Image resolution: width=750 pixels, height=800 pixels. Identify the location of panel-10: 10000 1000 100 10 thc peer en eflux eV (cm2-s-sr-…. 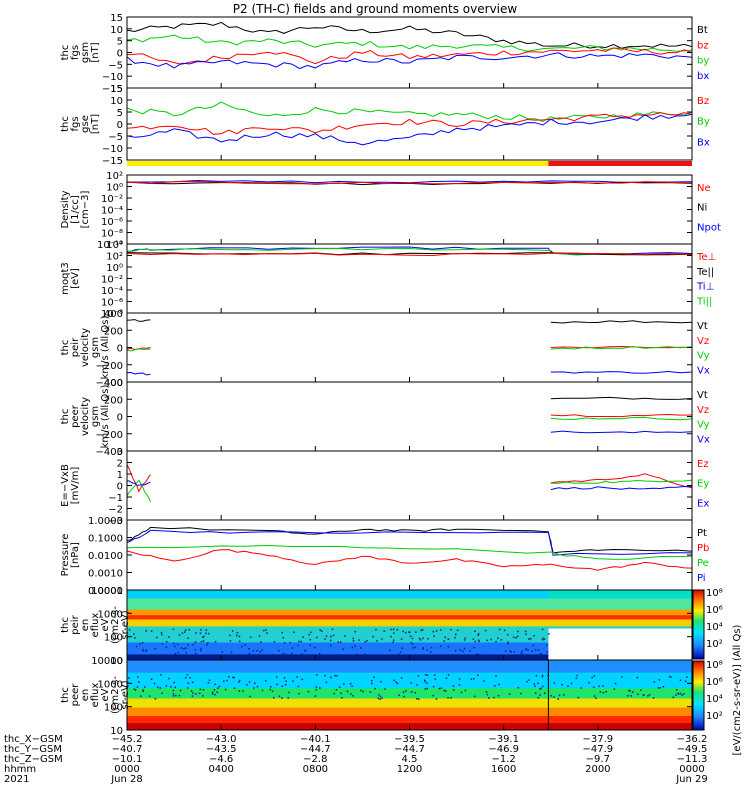
(376, 696).